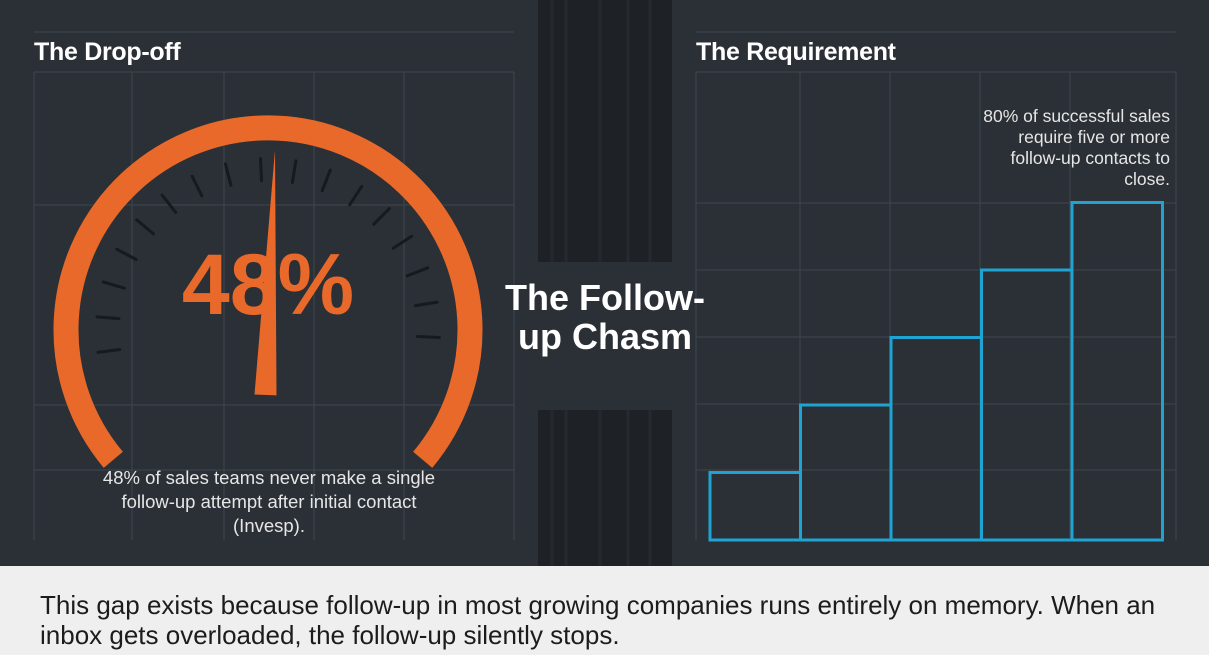 This screenshot has width=1209, height=655. Describe the element at coordinates (265, 273) in the screenshot. I see `gauge-needle` at that location.